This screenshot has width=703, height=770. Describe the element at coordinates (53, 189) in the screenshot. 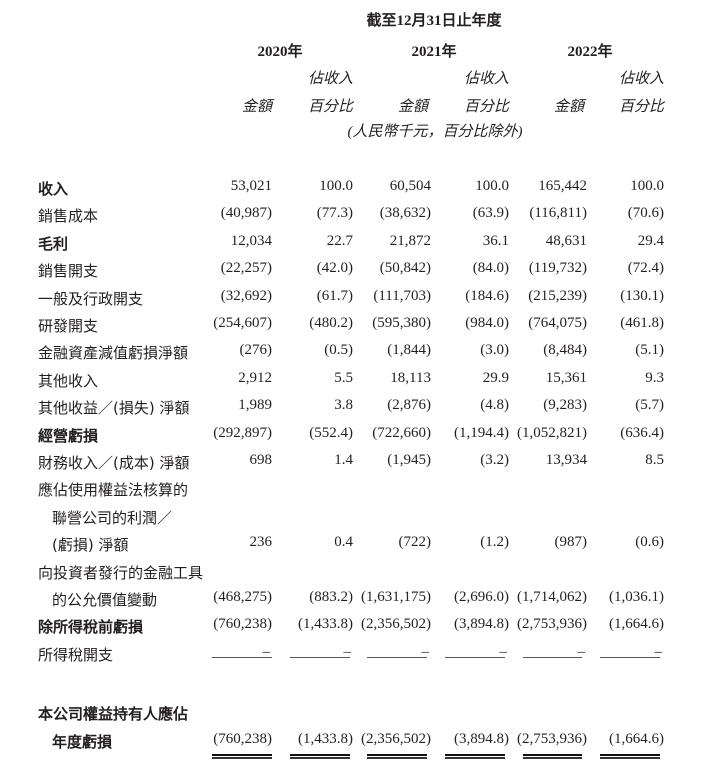

I see `row-label: 收入` at that location.